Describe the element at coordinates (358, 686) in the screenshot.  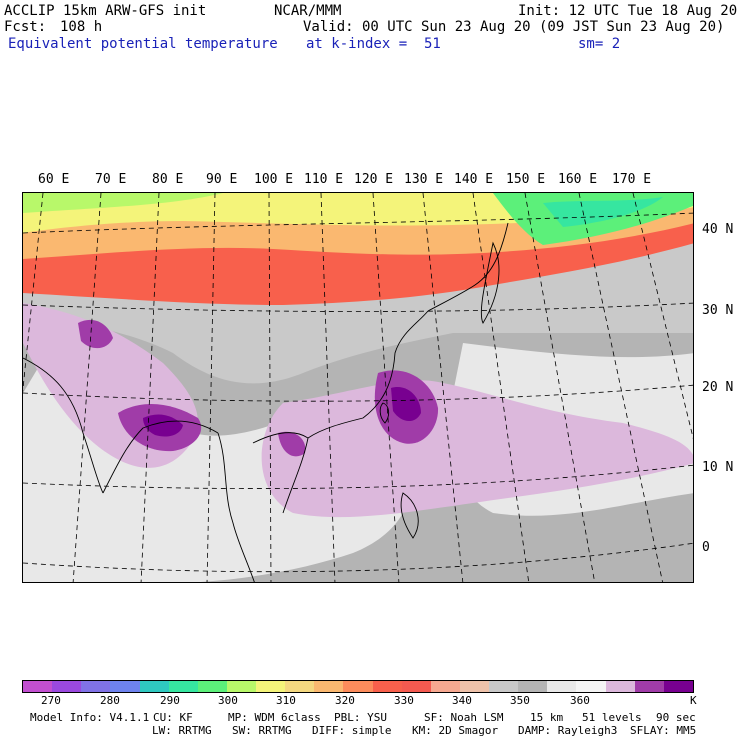
I see `colorbar` at that location.